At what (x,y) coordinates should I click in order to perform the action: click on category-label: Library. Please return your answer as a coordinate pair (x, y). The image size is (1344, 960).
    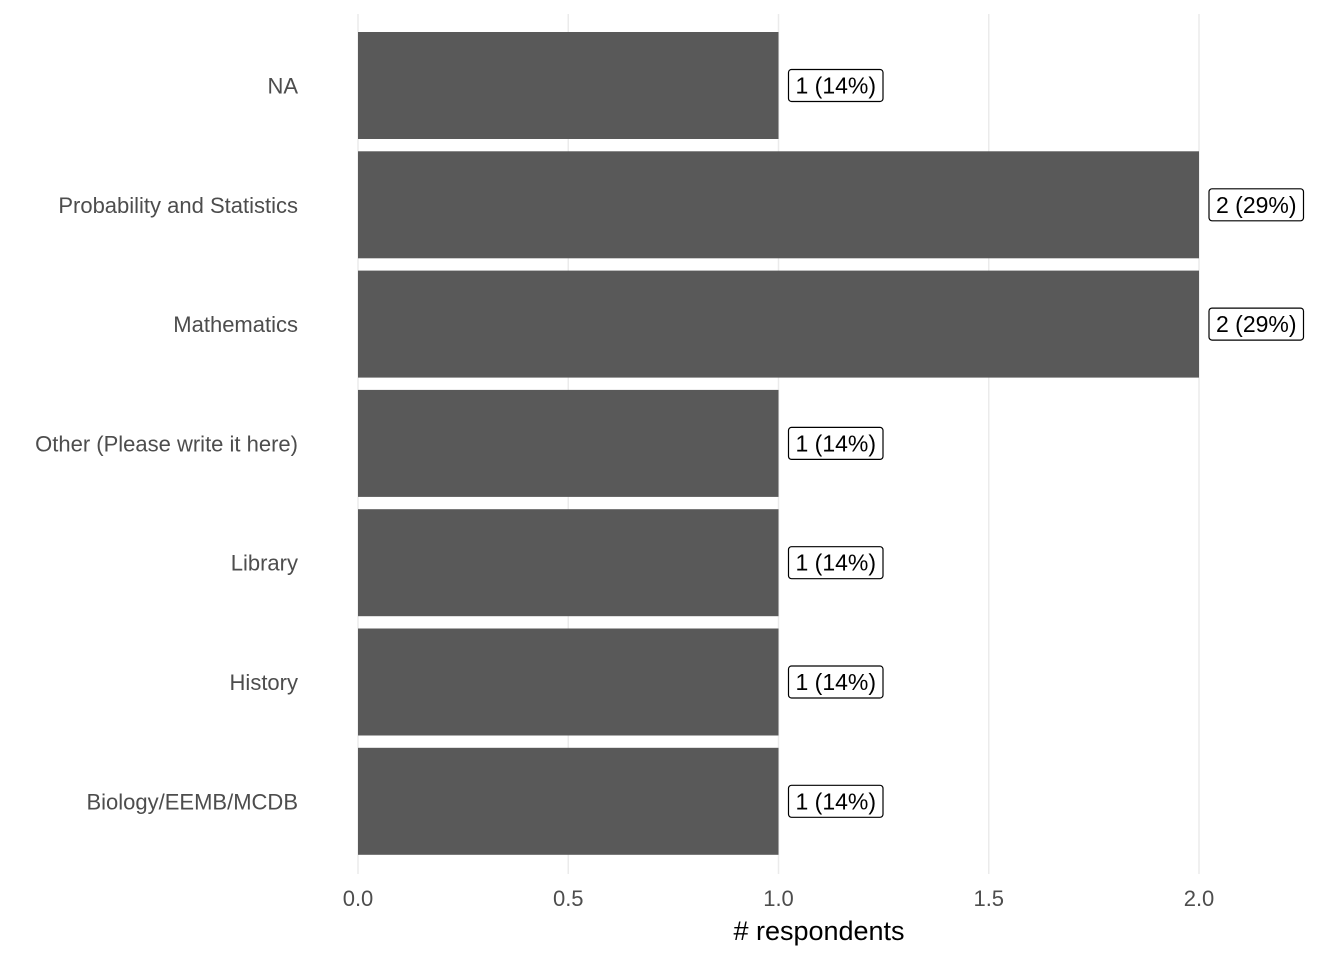
    Looking at the image, I should click on (264, 563).